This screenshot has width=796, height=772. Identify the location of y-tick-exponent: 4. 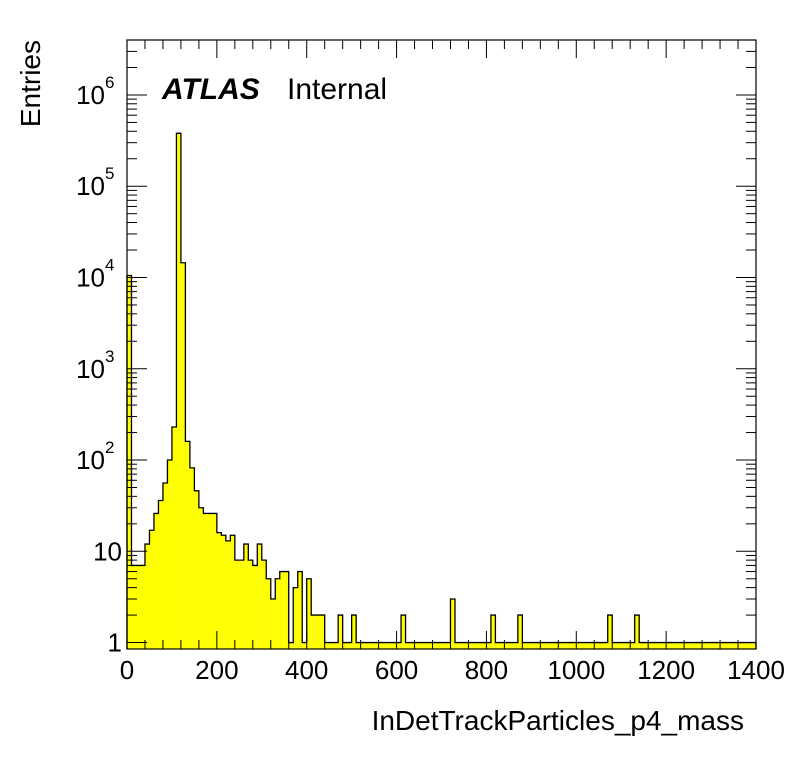
(109, 264).